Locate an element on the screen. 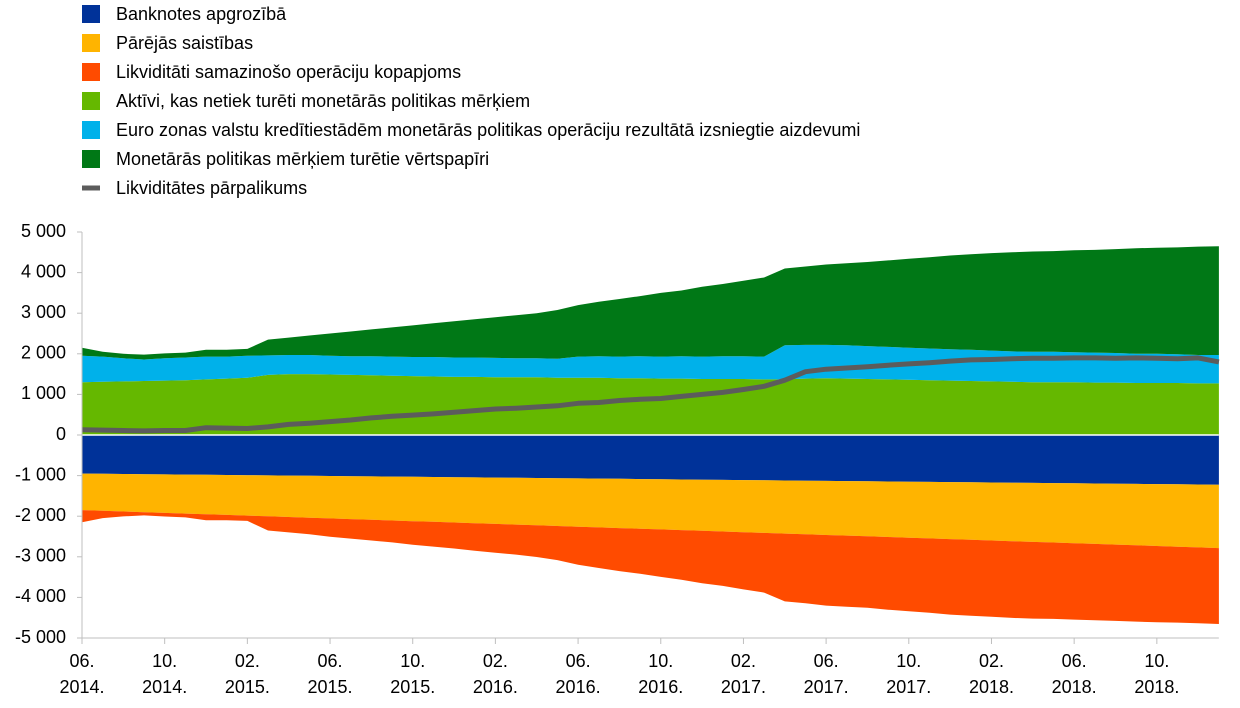 Image resolution: width=1240 pixels, height=708 pixels. y-tick-label: -4 000 is located at coordinates (40, 596).